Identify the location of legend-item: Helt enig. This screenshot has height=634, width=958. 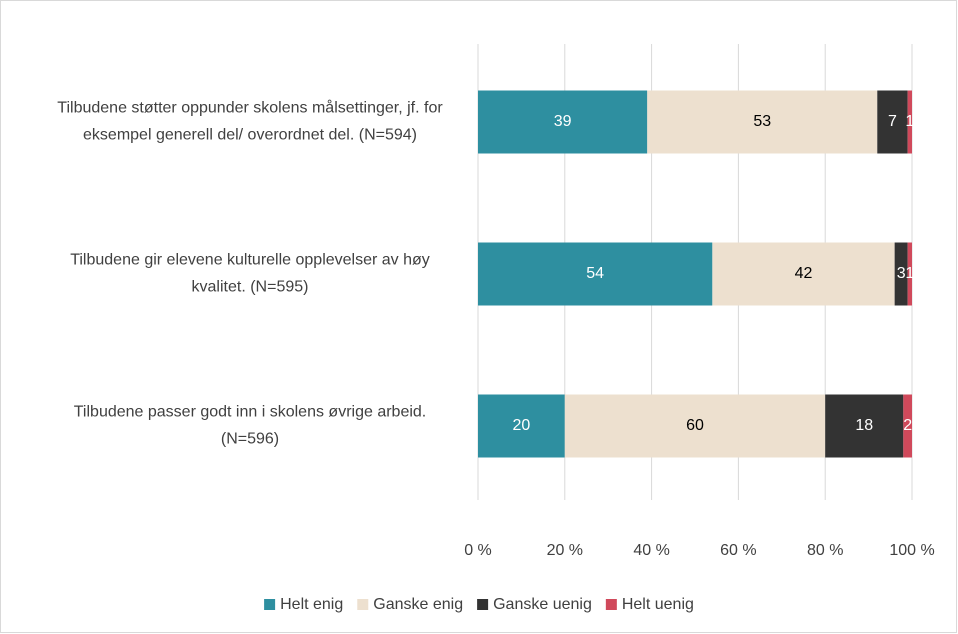
(303, 604).